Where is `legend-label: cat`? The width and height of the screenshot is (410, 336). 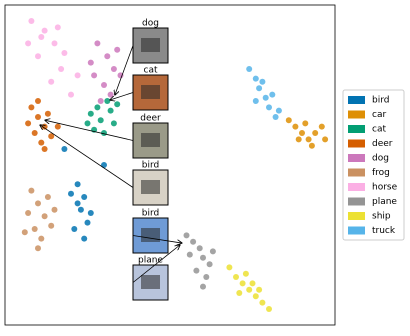
legend-label: cat is located at coordinates (379, 130).